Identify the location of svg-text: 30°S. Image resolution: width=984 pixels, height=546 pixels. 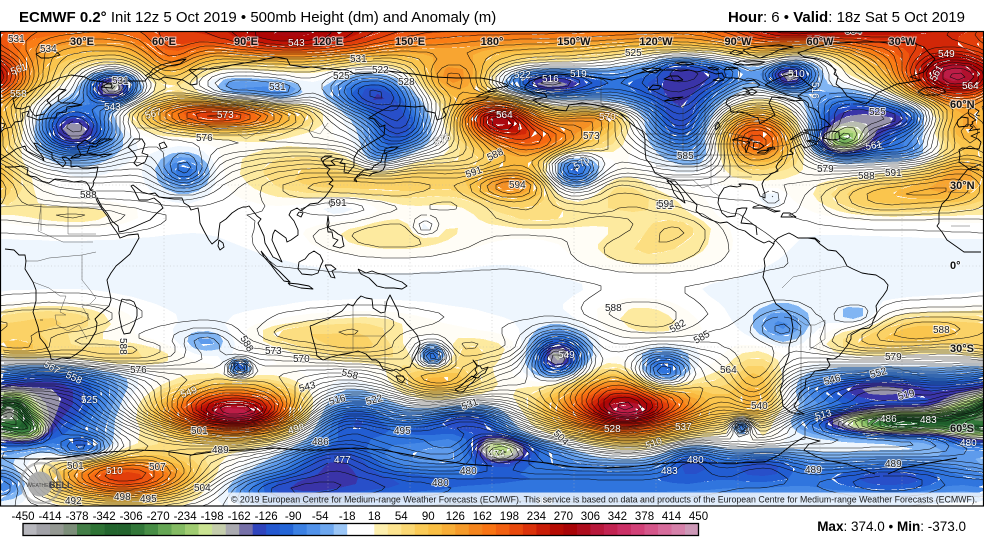
(962, 349).